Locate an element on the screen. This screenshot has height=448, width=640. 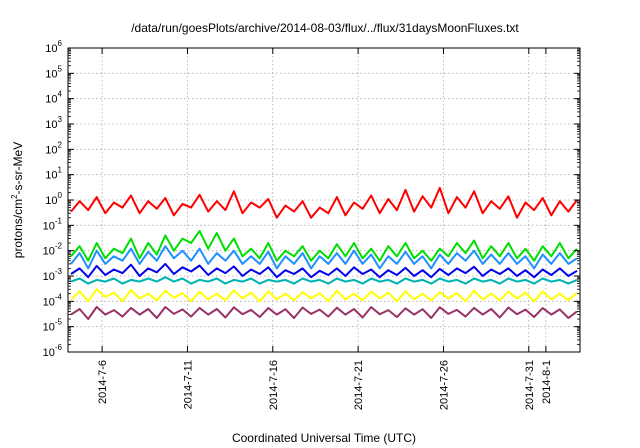
y-tick-exponent: -6 is located at coordinates (59, 347).